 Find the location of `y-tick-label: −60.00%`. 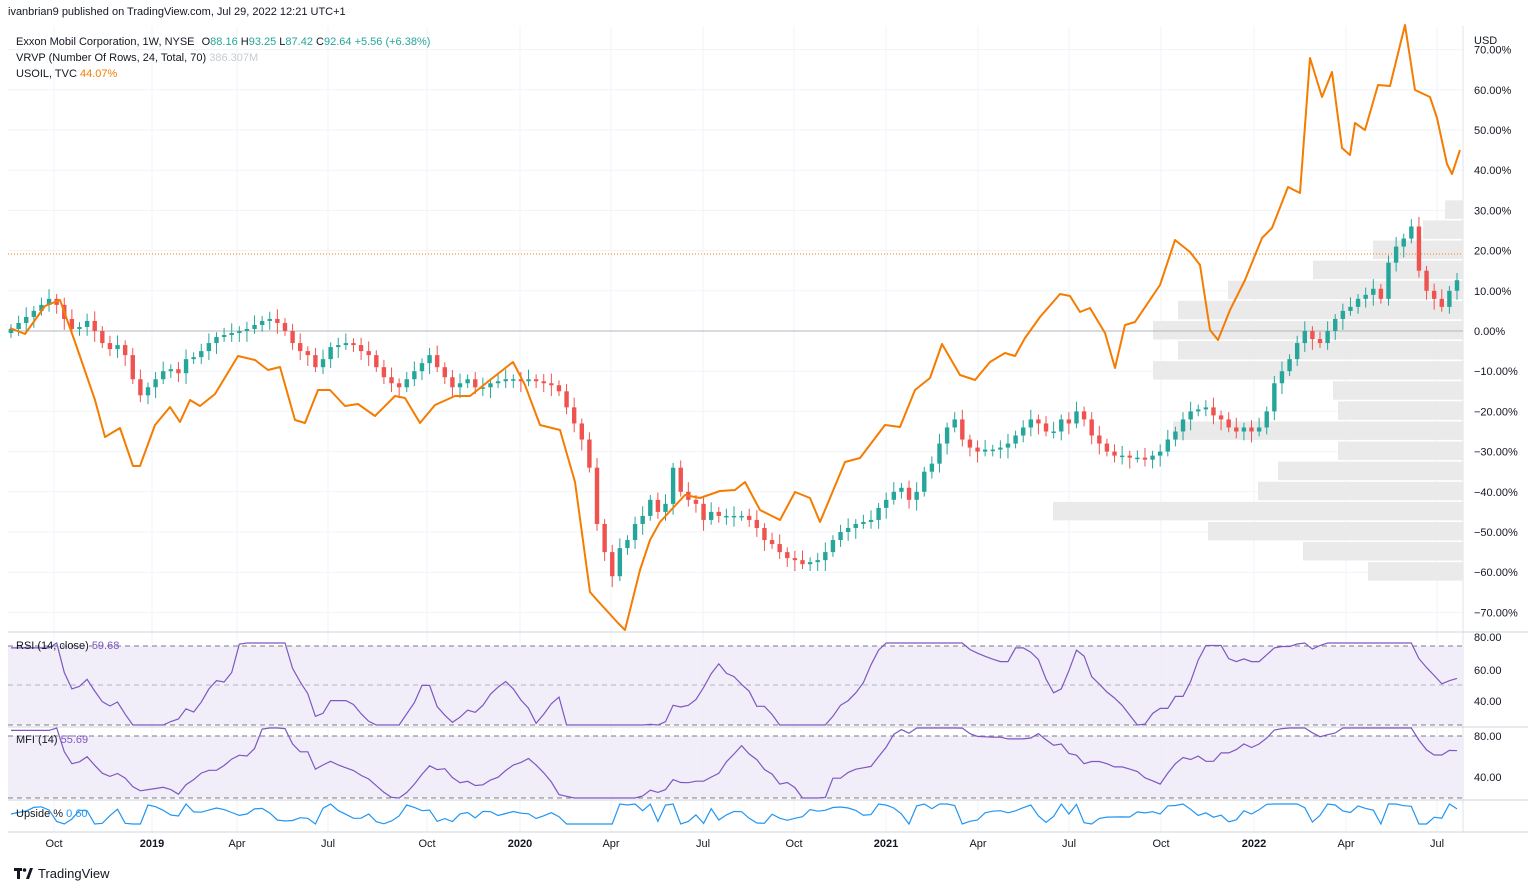

y-tick-label: −60.00% is located at coordinates (1496, 573).